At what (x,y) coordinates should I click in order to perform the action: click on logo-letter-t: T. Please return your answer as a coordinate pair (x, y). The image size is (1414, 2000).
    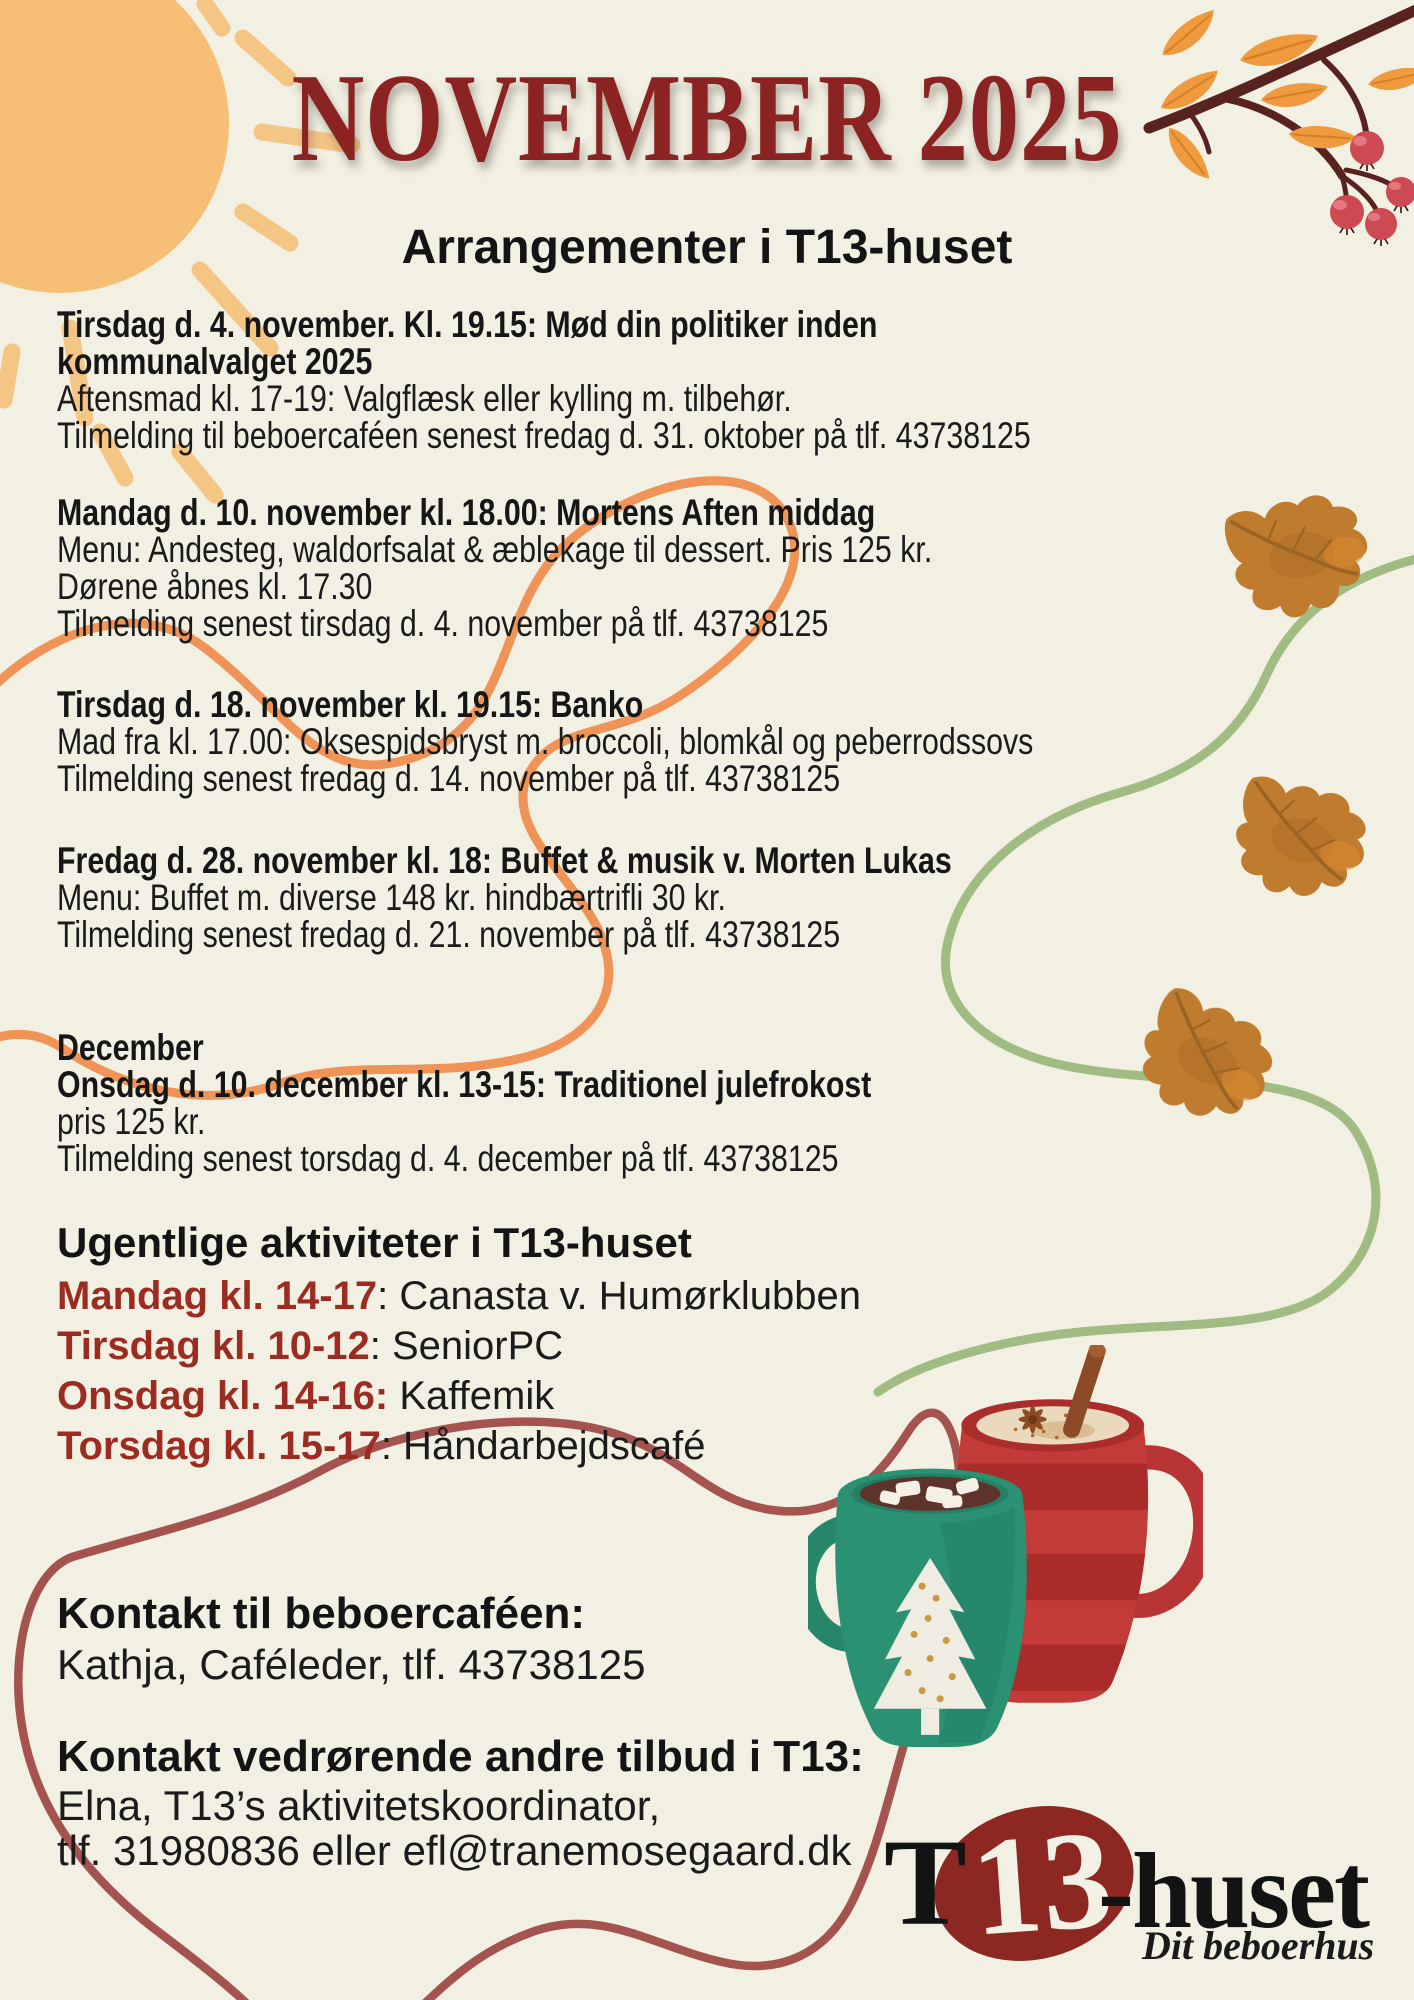
    Looking at the image, I should click on (925, 1882).